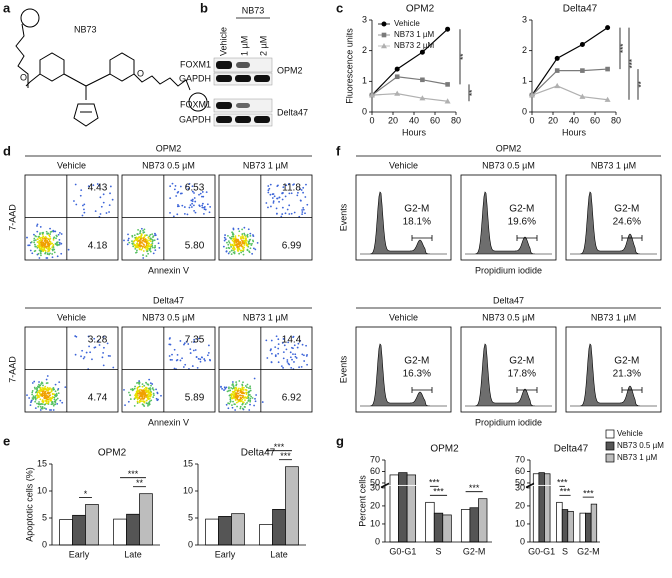 The image size is (672, 578). What do you see at coordinates (613, 369) in the screenshot?
I see `plot-frame` at bounding box center [613, 369].